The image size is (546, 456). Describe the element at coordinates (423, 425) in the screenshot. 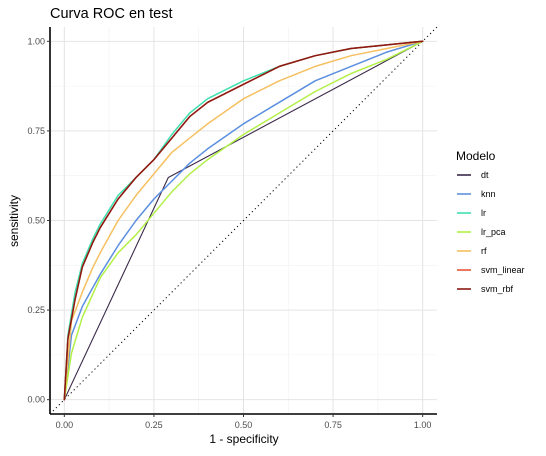

I see `x-tick-label: 1.00` at that location.